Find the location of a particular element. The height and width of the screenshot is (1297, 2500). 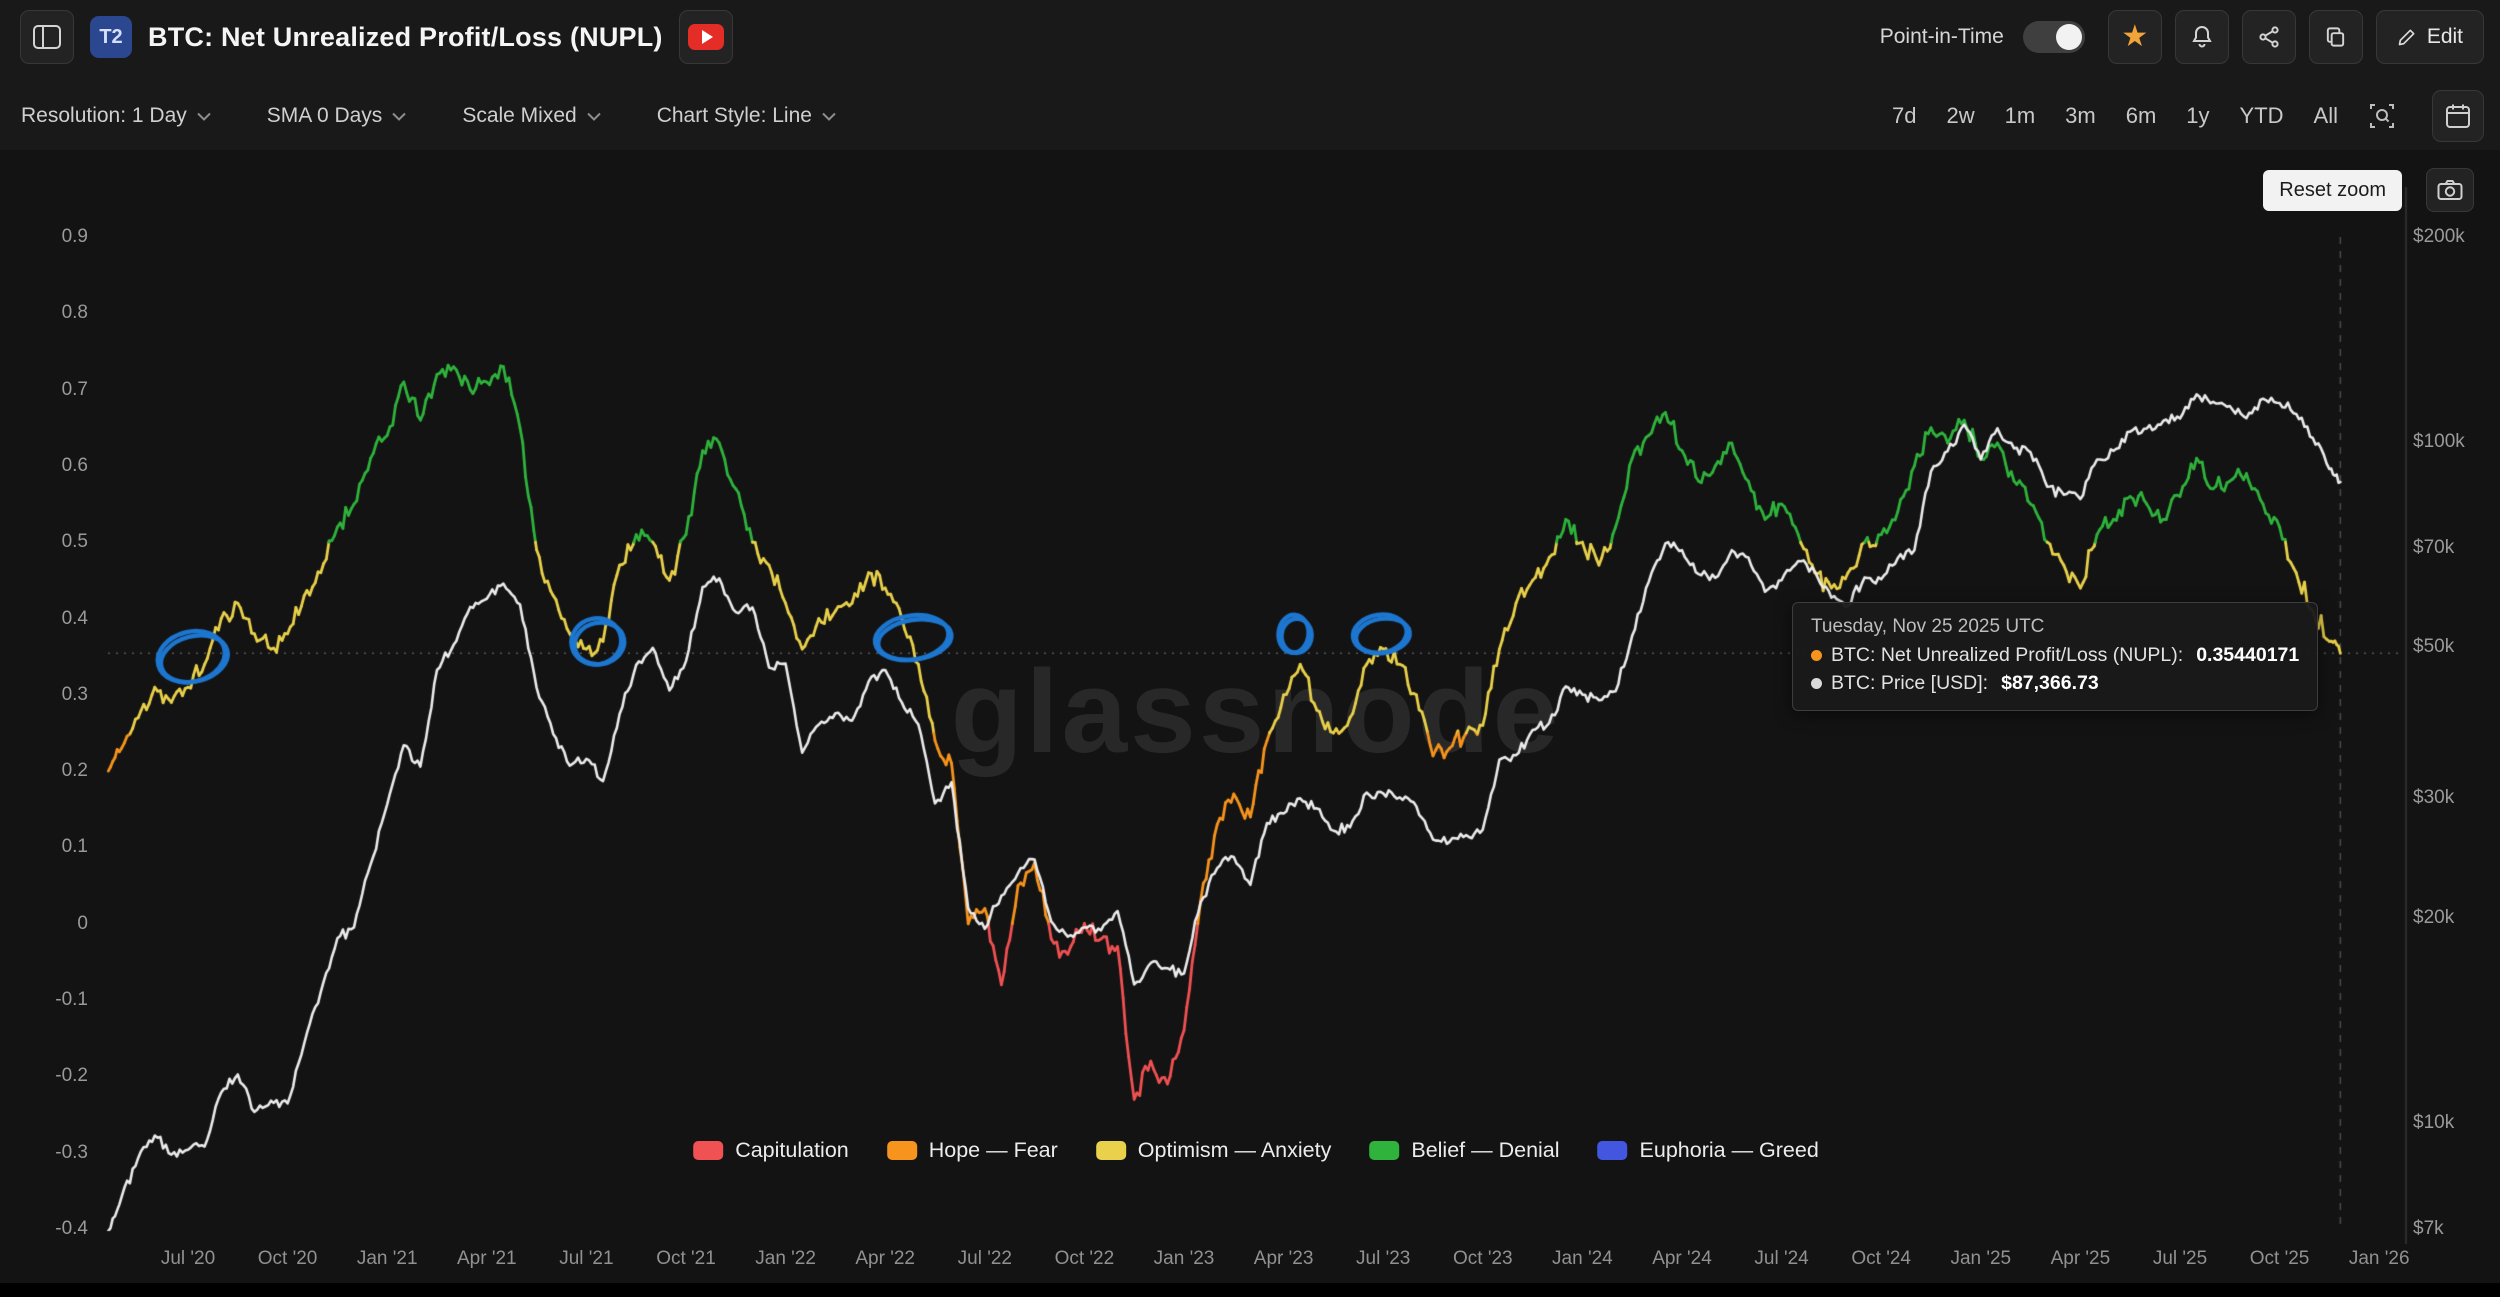

legend-label: Optimism — Anxiety is located at coordinates (1234, 1150).